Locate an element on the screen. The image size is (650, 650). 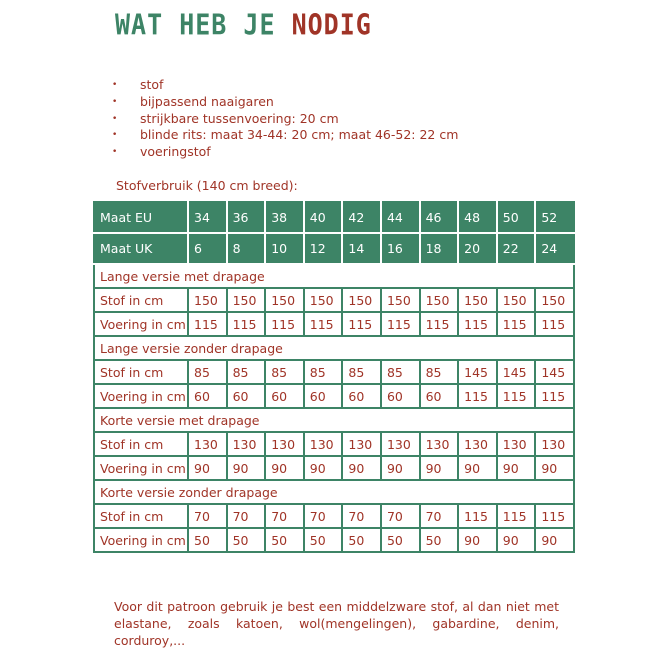
section-title: Lange versie zonder drapage is located at coordinates (334, 348).